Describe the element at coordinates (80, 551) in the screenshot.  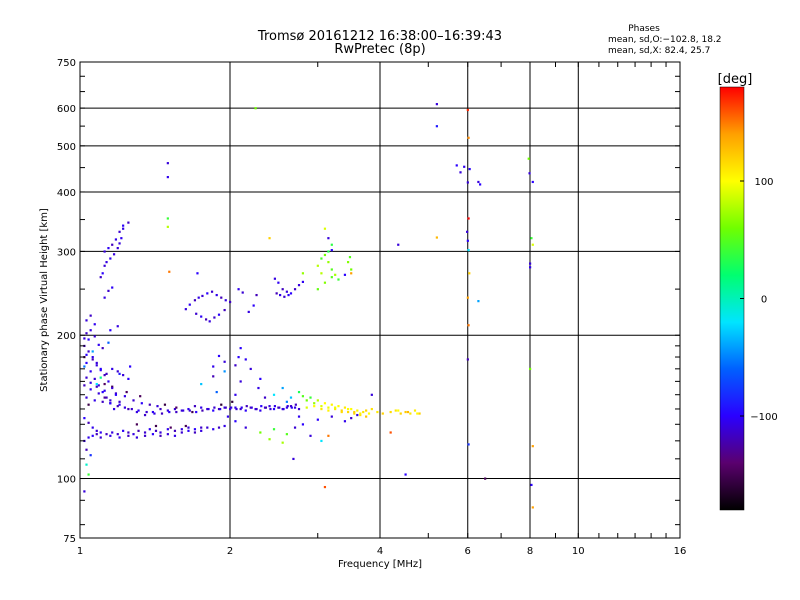
I see `x-tick-label: 1` at that location.